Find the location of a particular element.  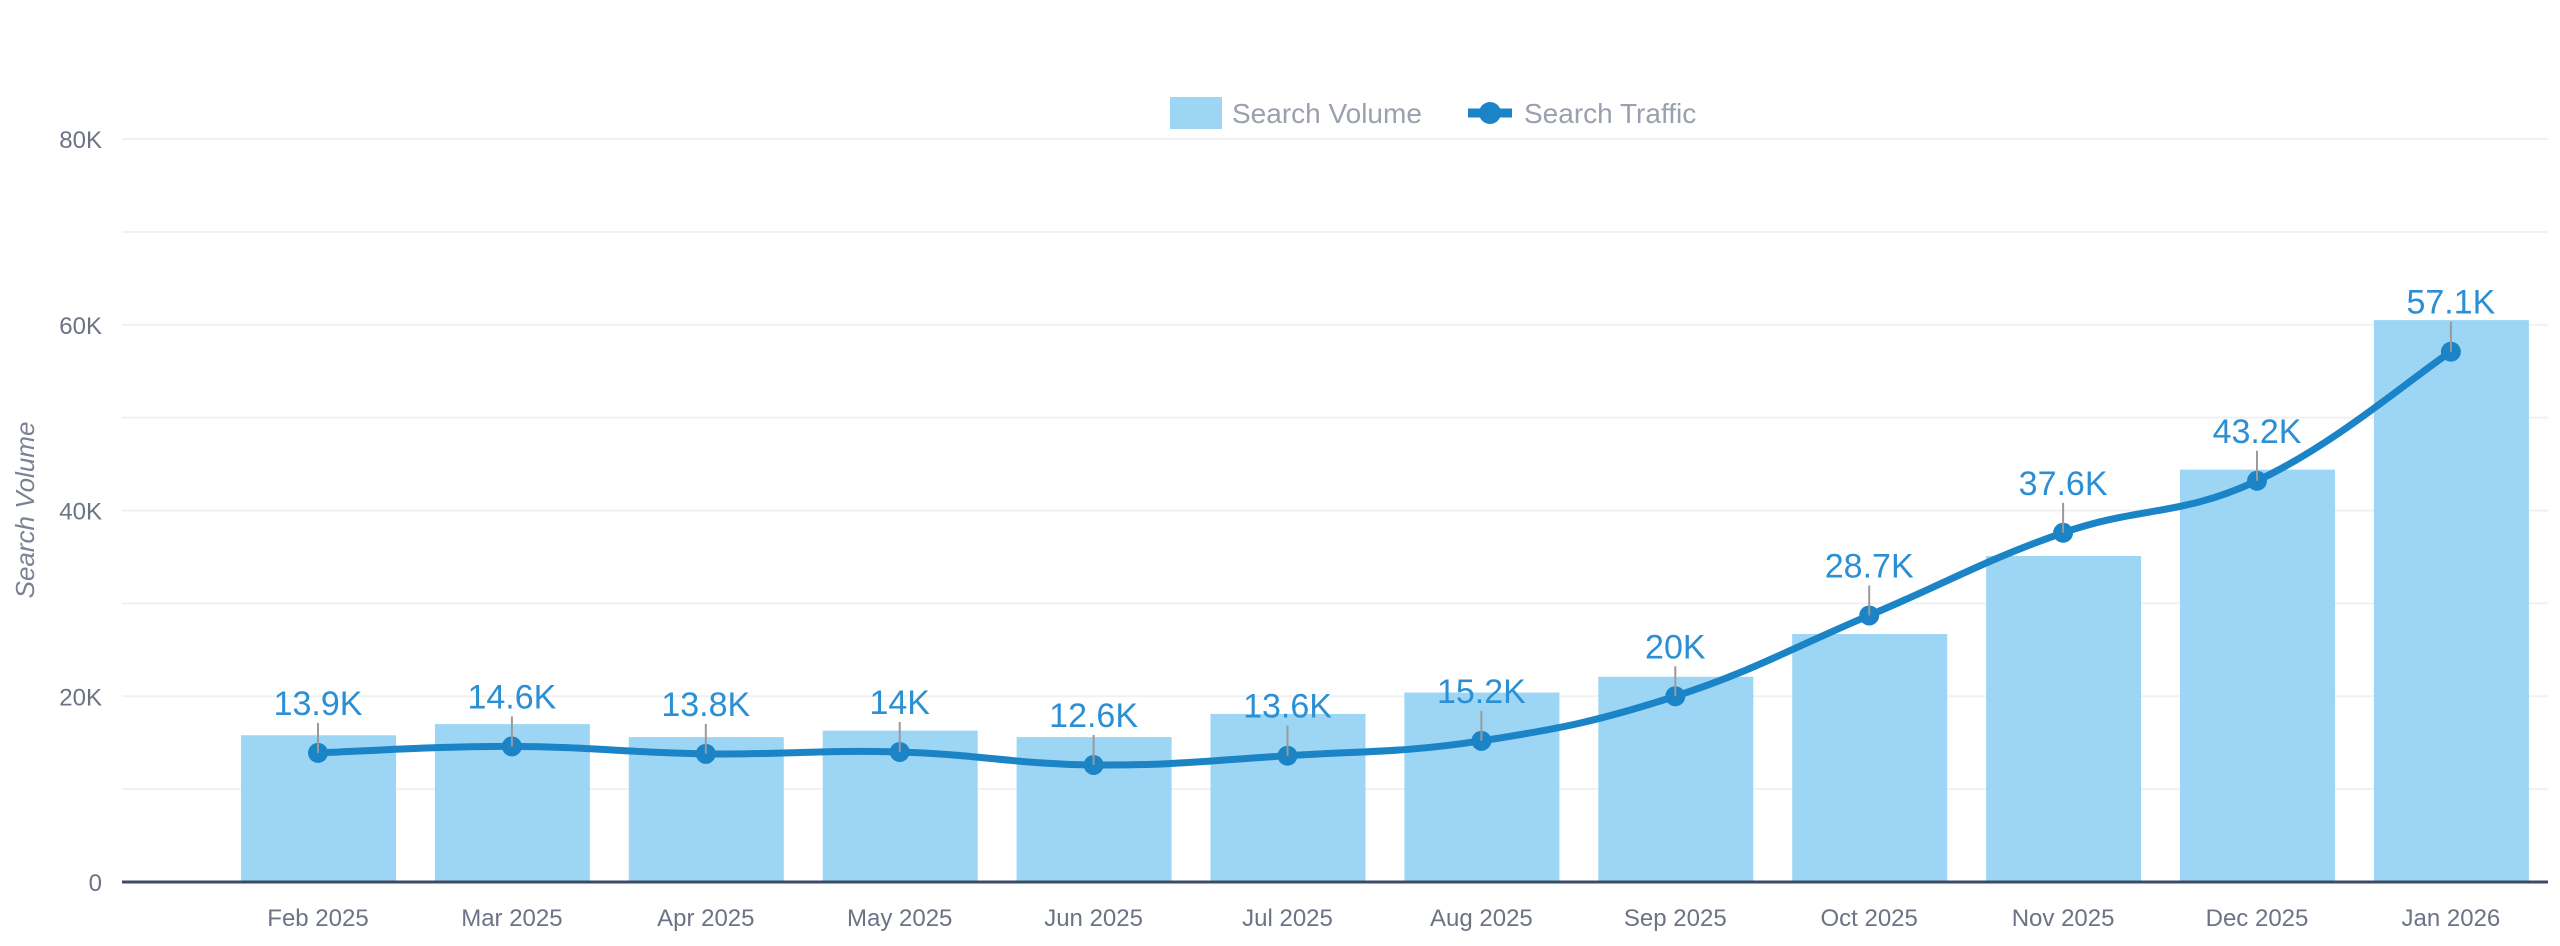

data-label: 15.2K is located at coordinates (1481, 692).